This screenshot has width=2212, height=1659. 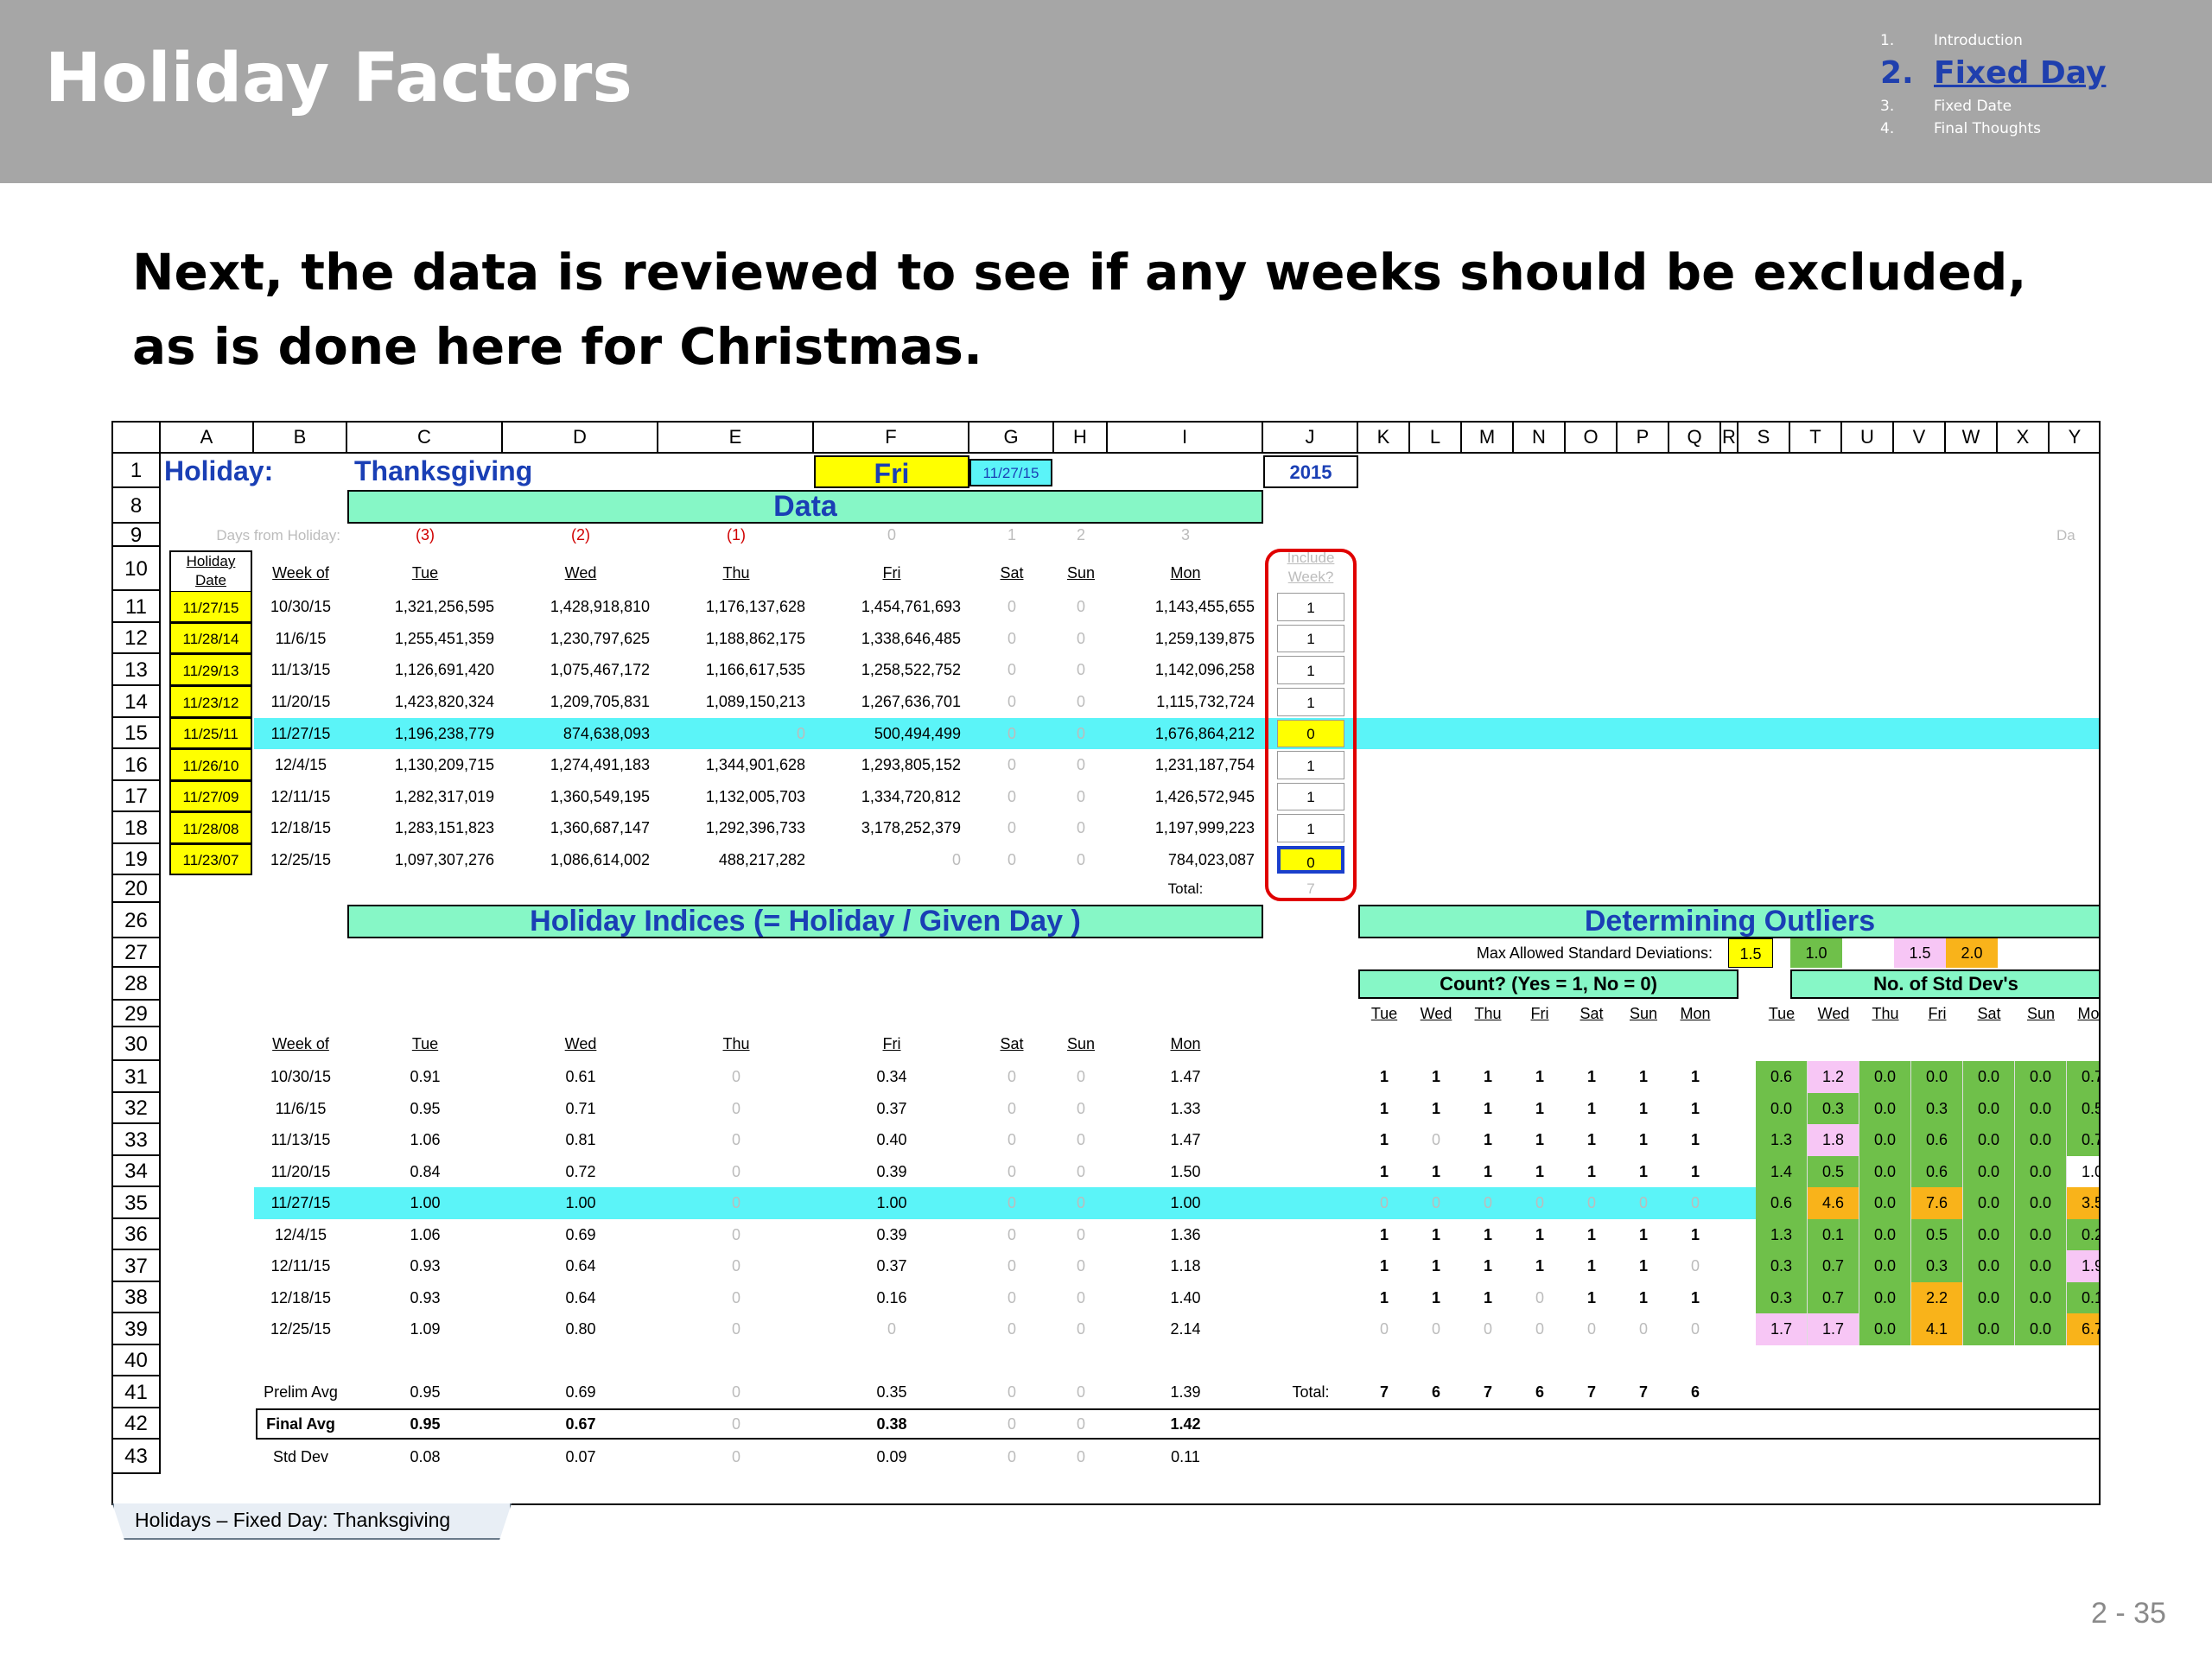 What do you see at coordinates (1592, 438) in the screenshot?
I see `column-header-o: O` at bounding box center [1592, 438].